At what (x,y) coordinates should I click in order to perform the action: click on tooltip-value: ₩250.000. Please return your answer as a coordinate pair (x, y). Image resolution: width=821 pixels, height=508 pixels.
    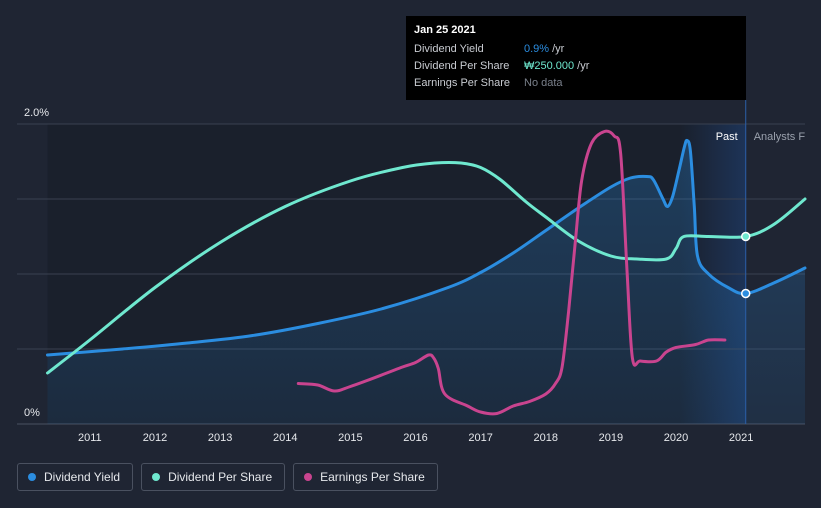
    Looking at the image, I should click on (549, 65).